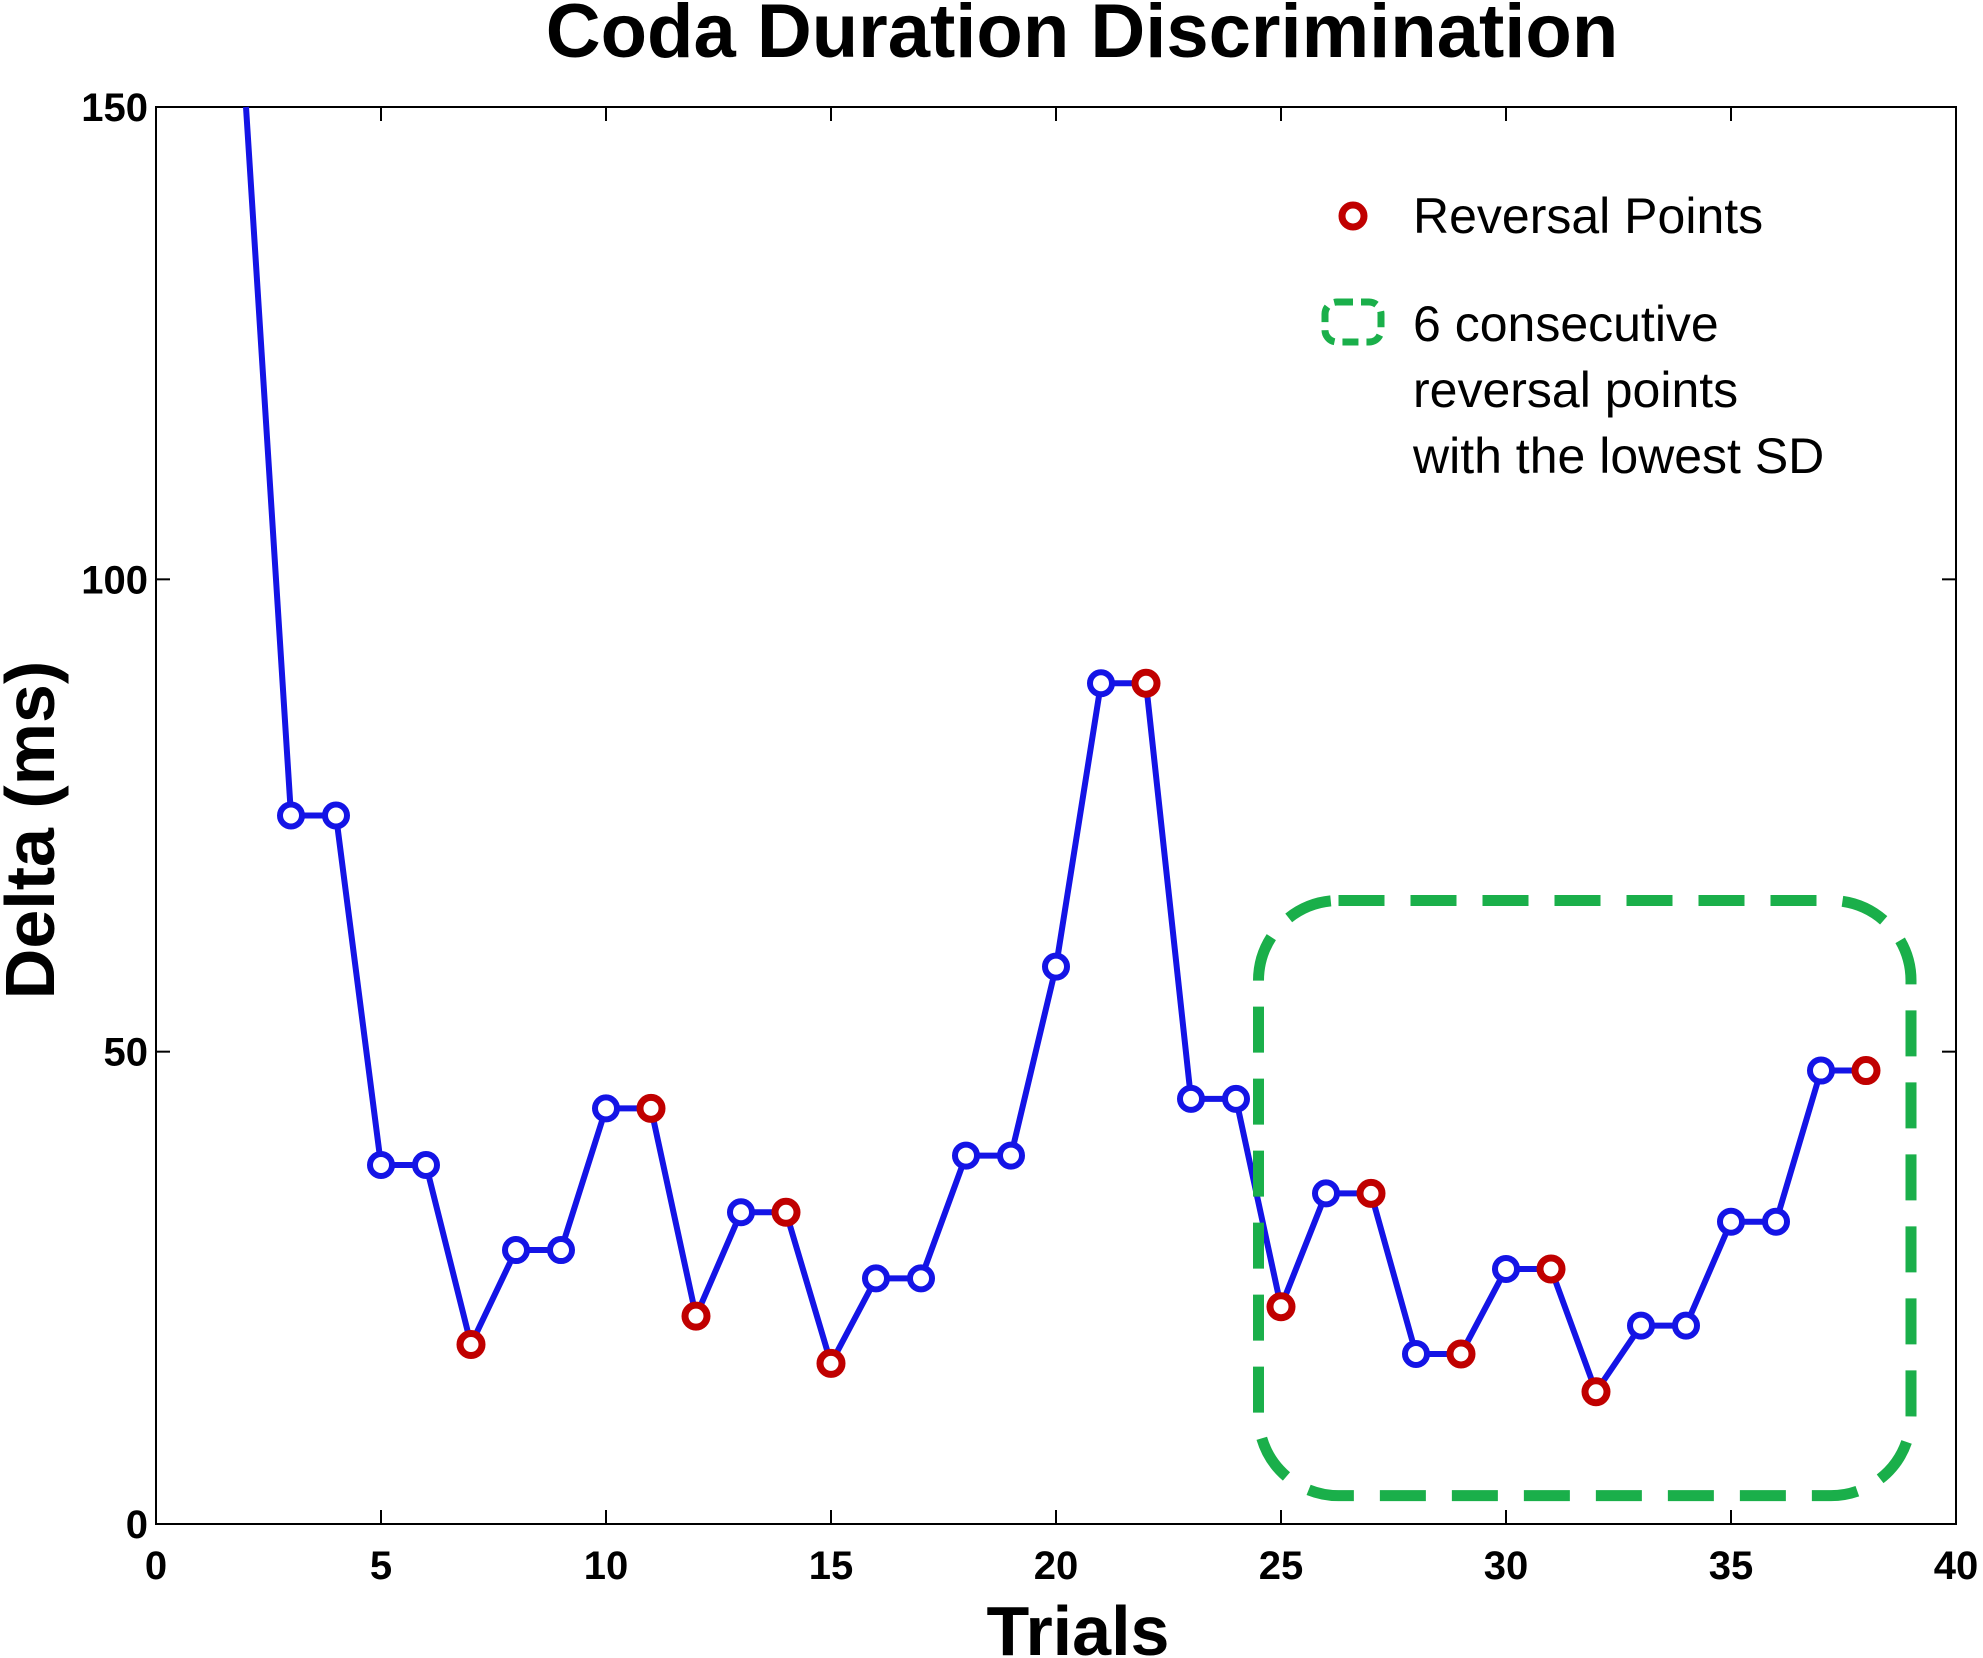  Describe the element at coordinates (1585, 1198) in the screenshot. I see `highlight-region` at that location.